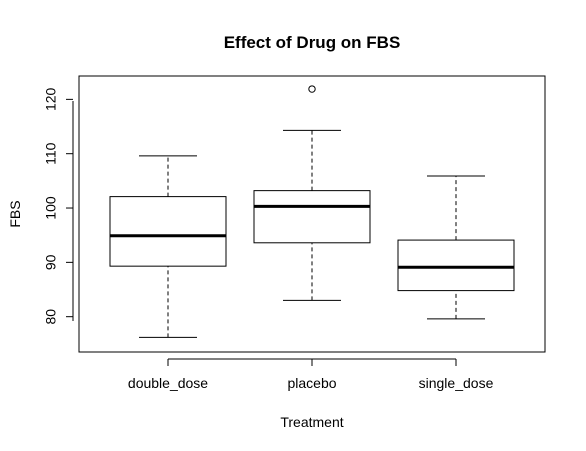 Image resolution: width=586 pixels, height=451 pixels. I want to click on y-tick-label: 110, so click(51, 153).